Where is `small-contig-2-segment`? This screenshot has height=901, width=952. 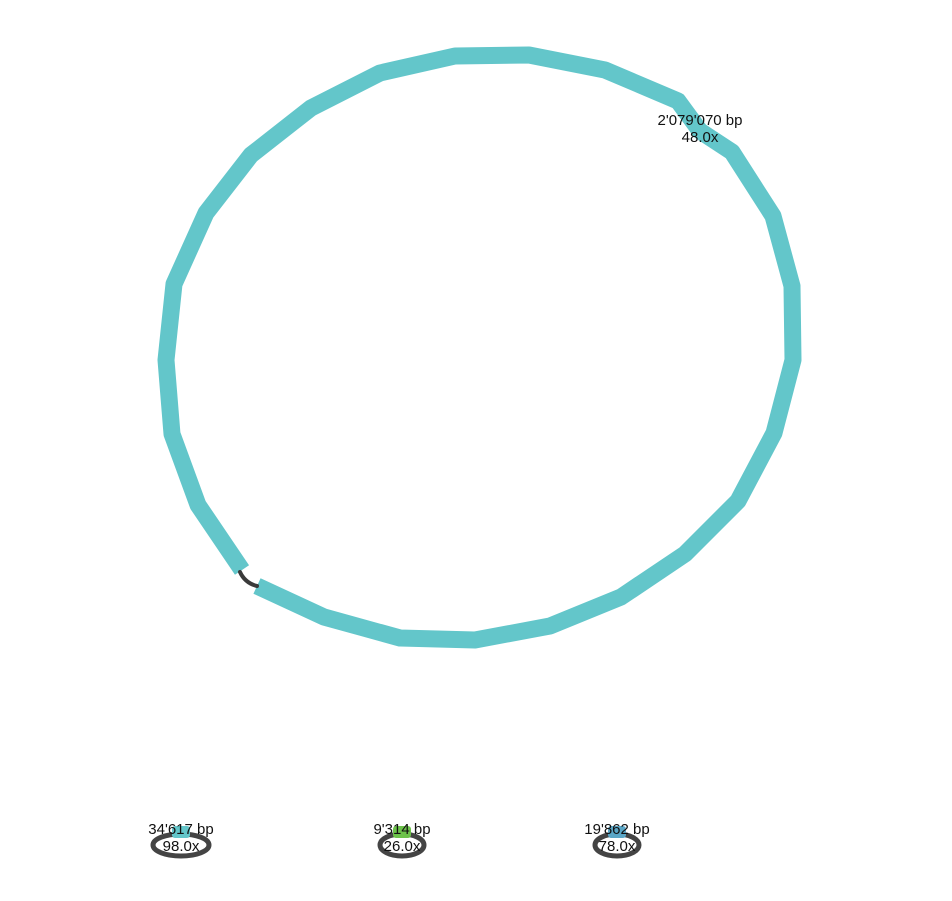 small-contig-2-segment is located at coordinates (402, 832).